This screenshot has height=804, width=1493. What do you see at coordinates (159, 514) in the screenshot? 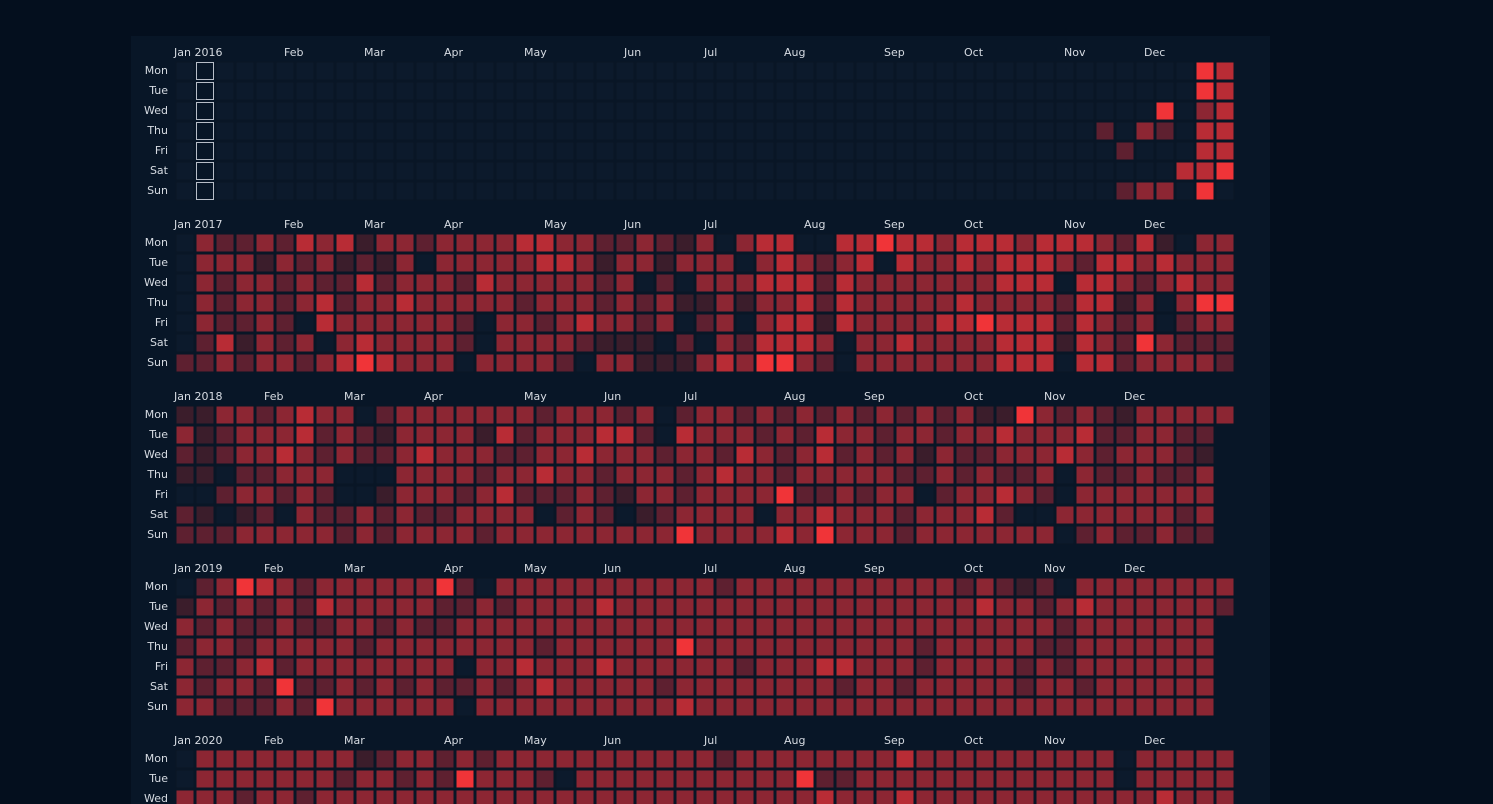
I see `weekday-label: Sat` at bounding box center [159, 514].